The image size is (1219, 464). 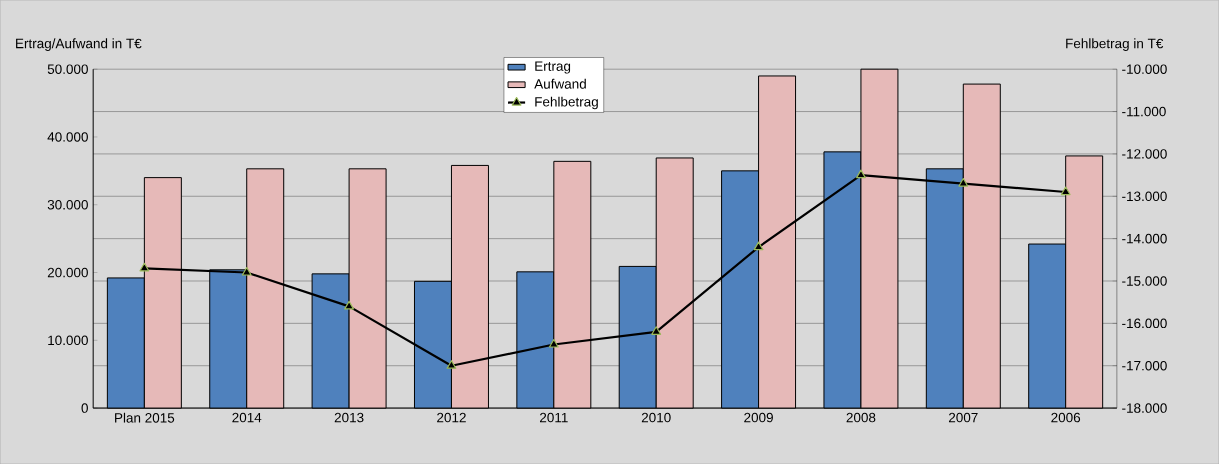 I want to click on y2-tick-label: -13.000, so click(x=1144, y=196).